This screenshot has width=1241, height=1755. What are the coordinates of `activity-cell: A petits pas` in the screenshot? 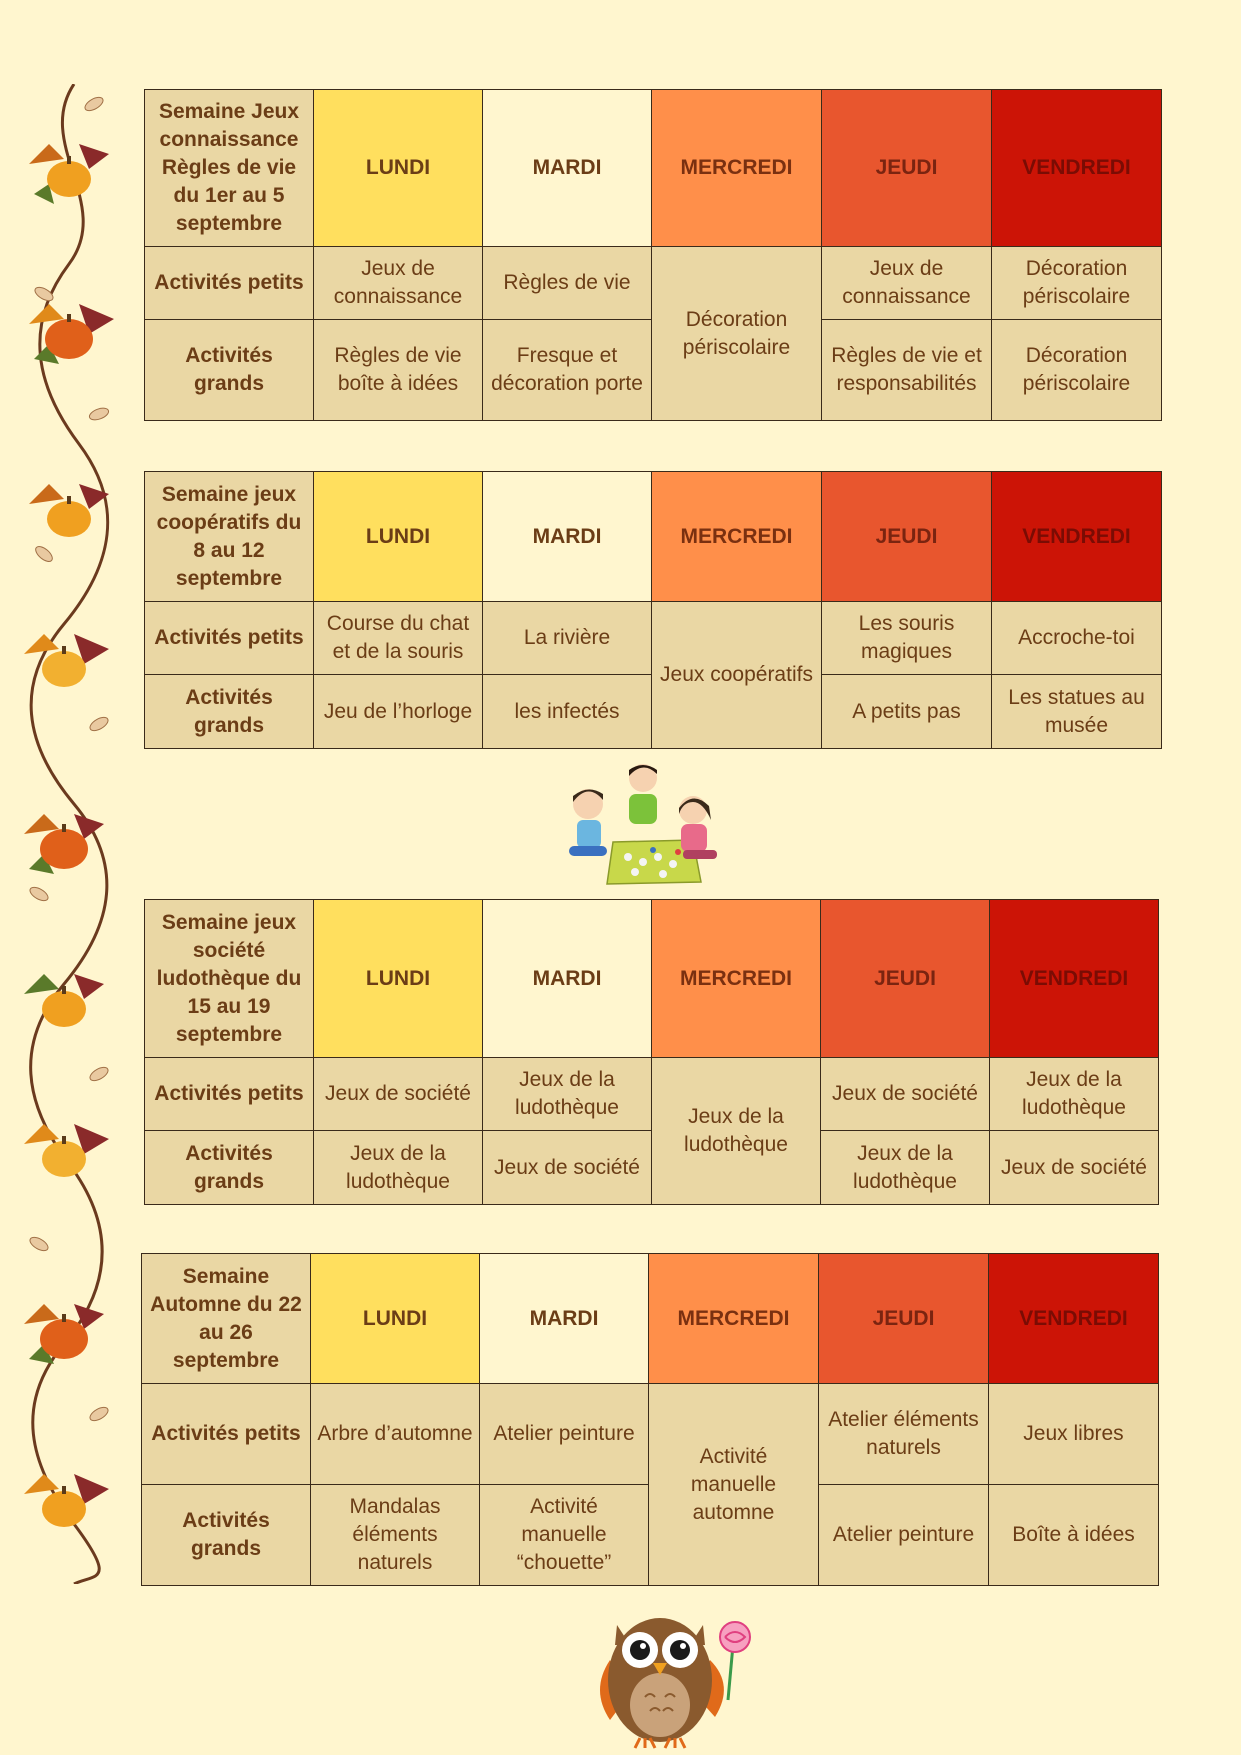 It's located at (906, 711).